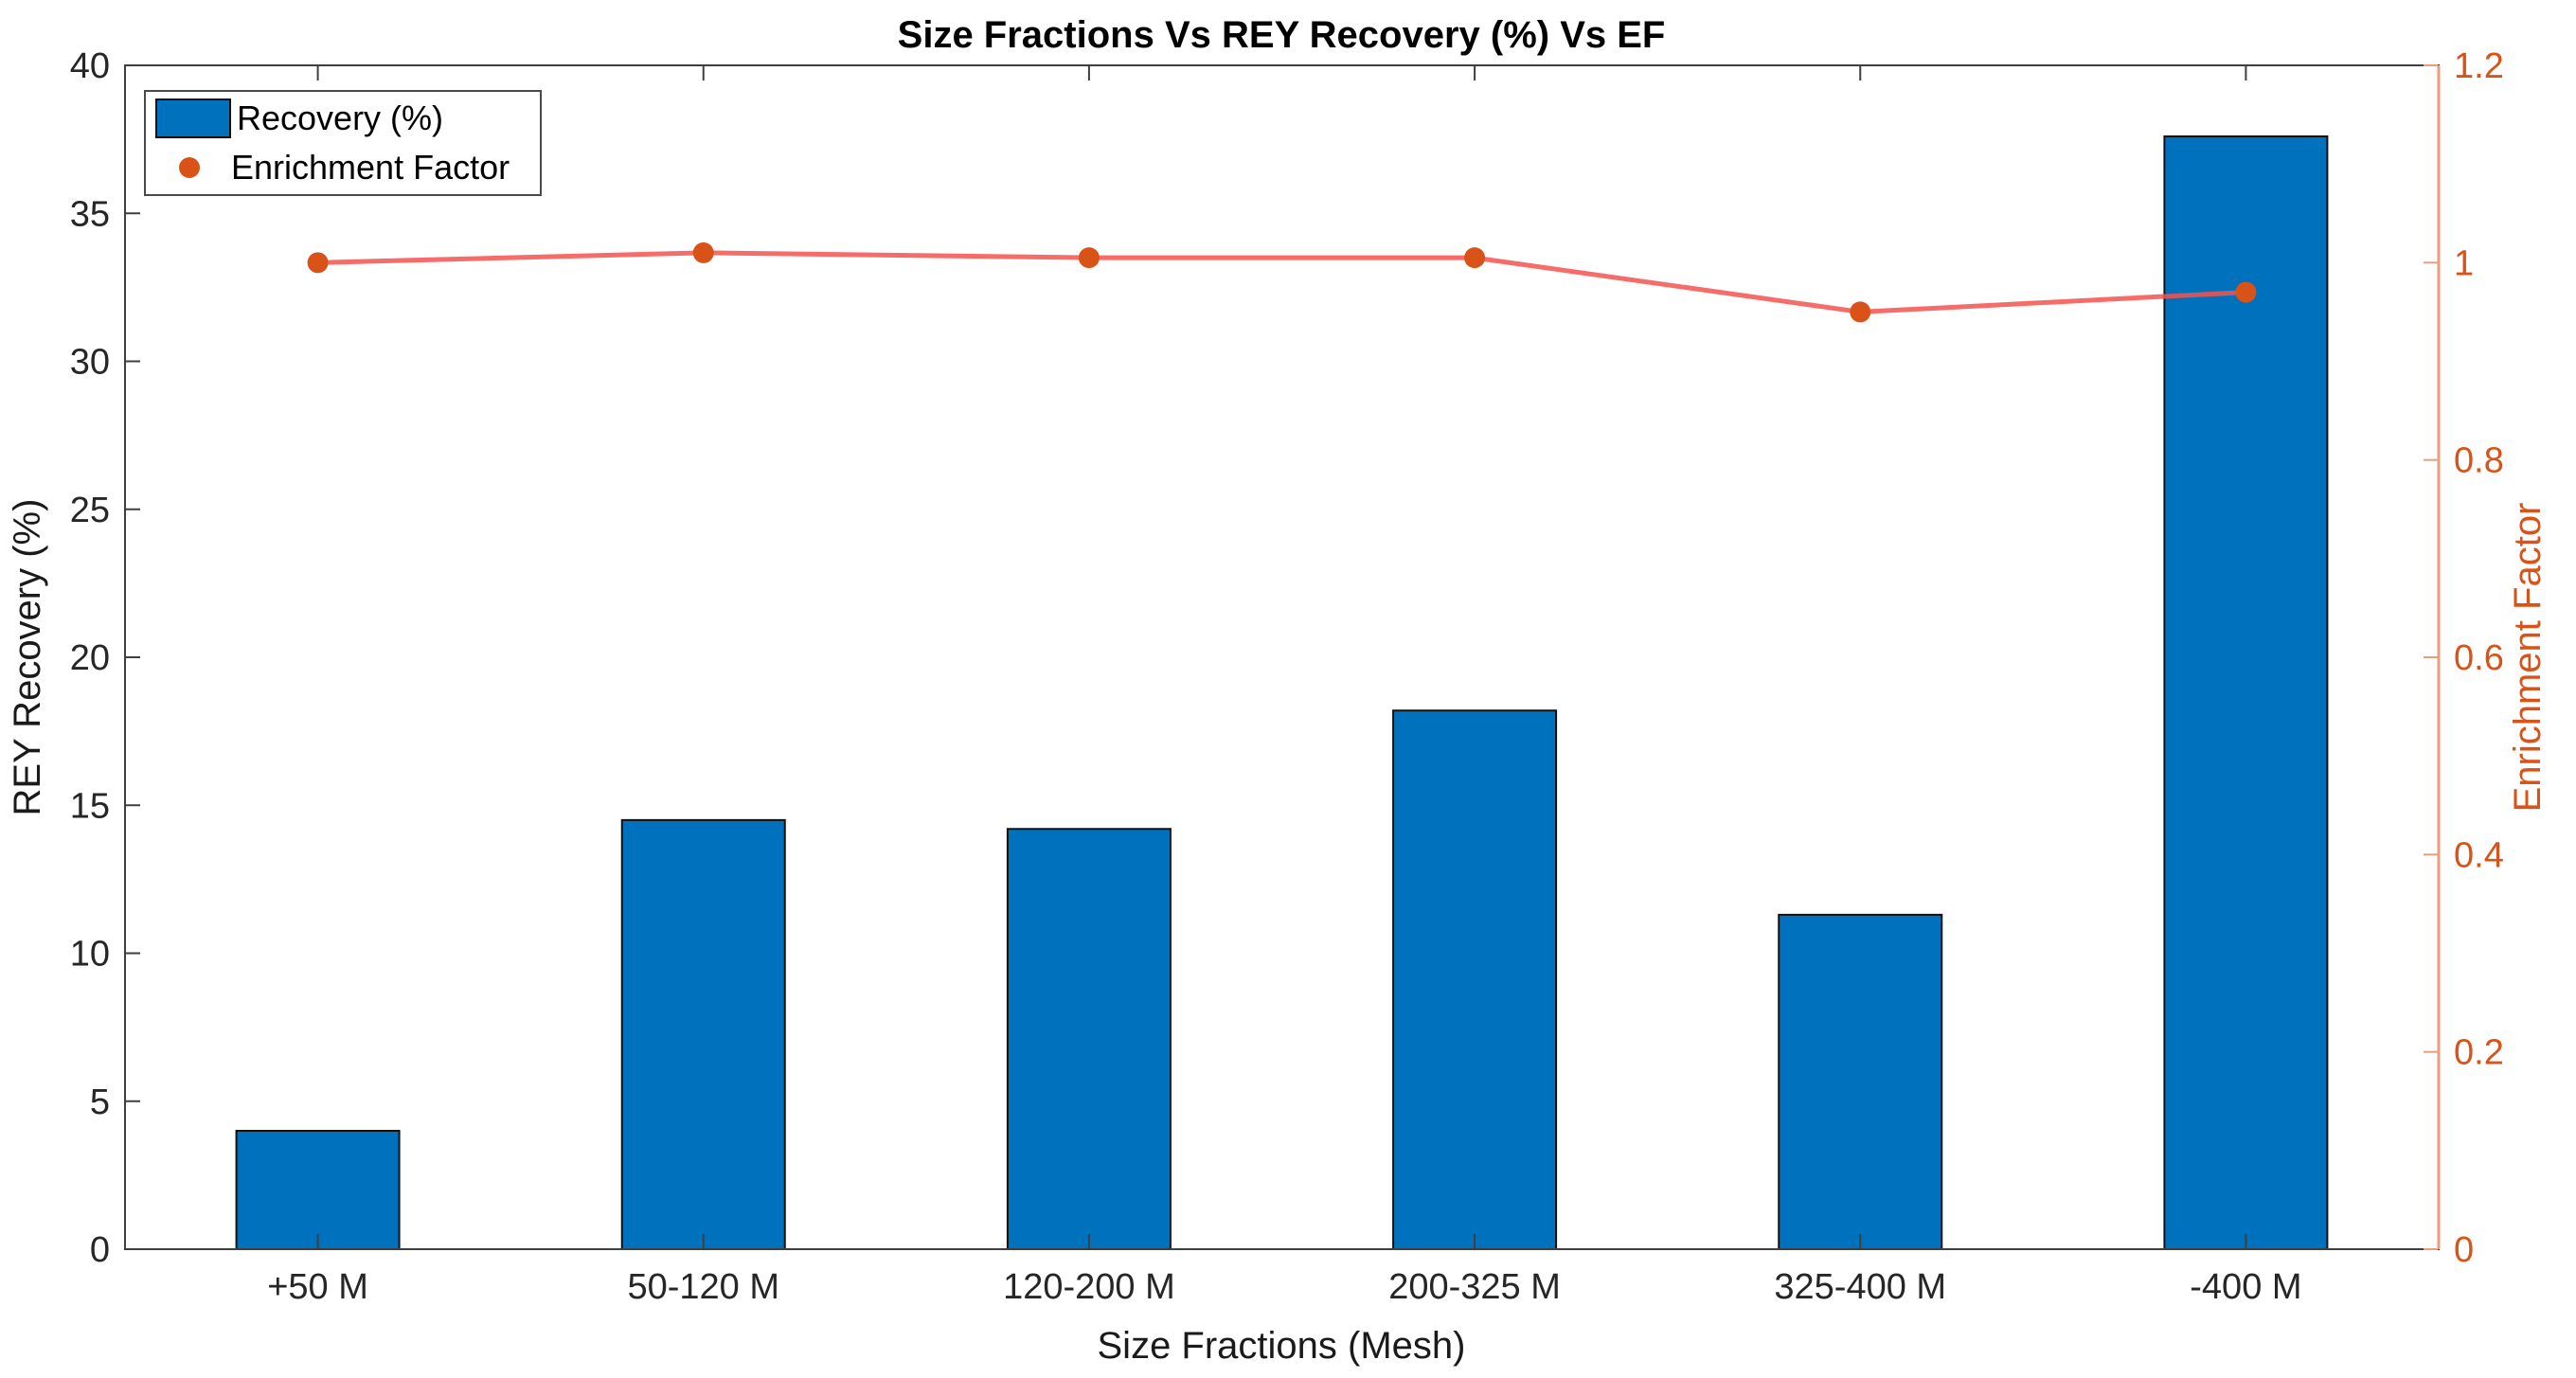 This screenshot has height=1378, width=2576. Describe the element at coordinates (90, 658) in the screenshot. I see `left-tick-label-4: 20` at that location.